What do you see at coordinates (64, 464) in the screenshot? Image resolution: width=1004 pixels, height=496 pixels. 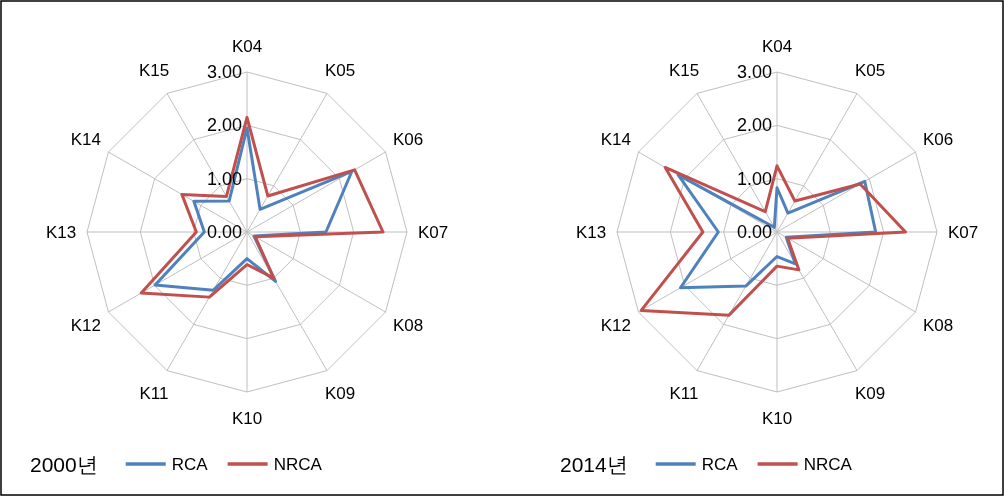 I see `legend-title: 2000년` at bounding box center [64, 464].